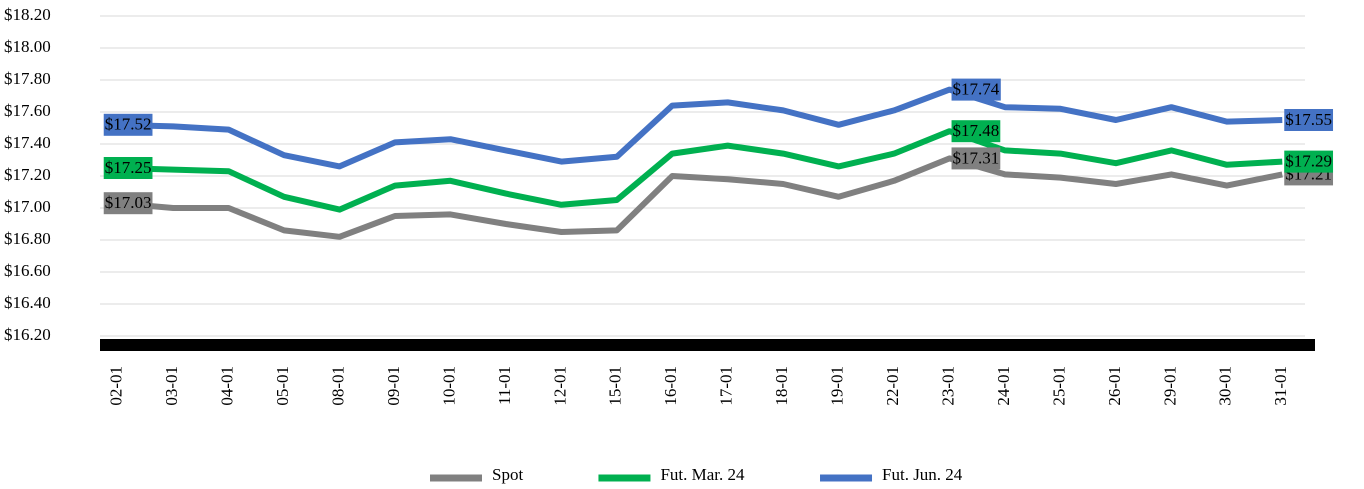  What do you see at coordinates (504, 385) in the screenshot?
I see `x-tick-label: 11-01` at bounding box center [504, 385].